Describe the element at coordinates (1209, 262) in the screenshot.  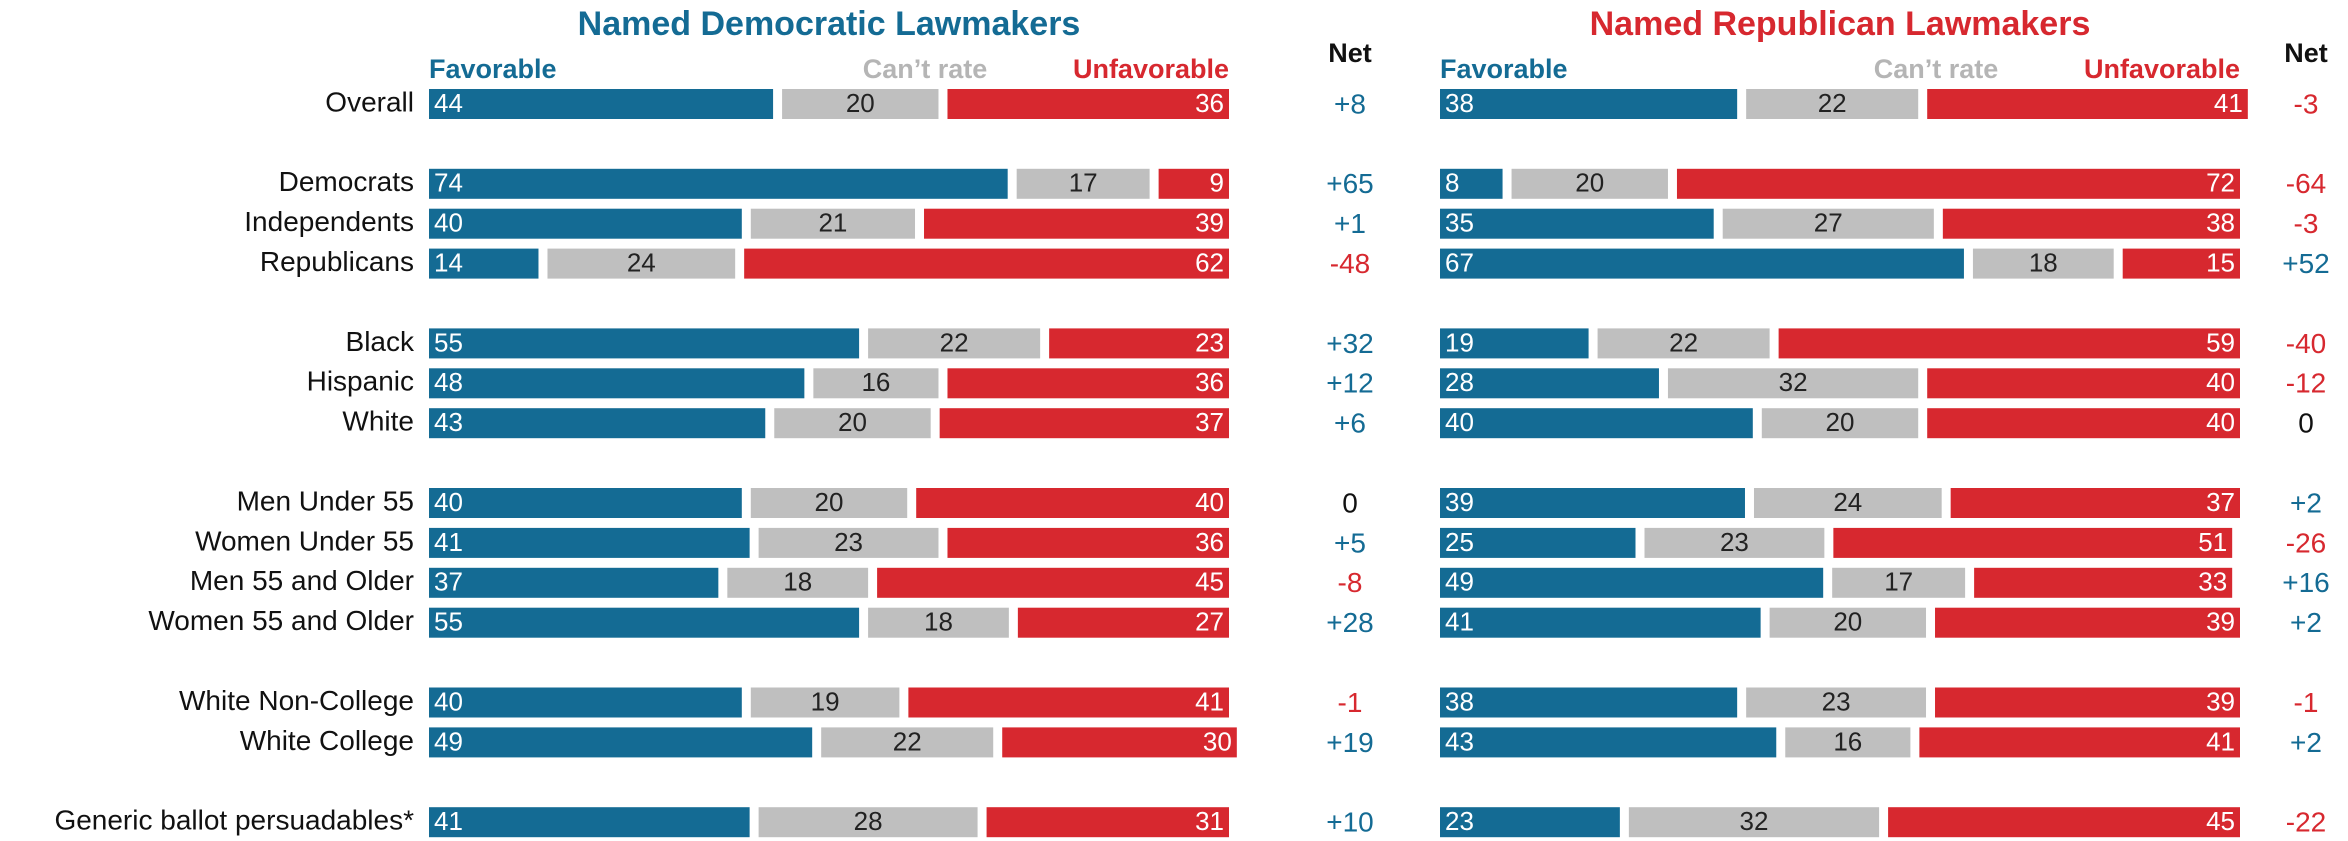
I see `value-label: 62` at that location.